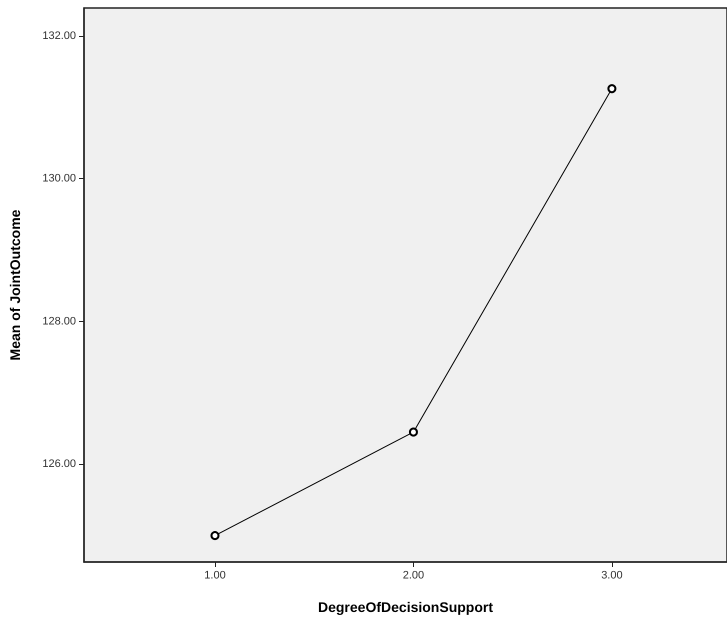  I want to click on y-tick-label: 132.00, so click(59, 36).